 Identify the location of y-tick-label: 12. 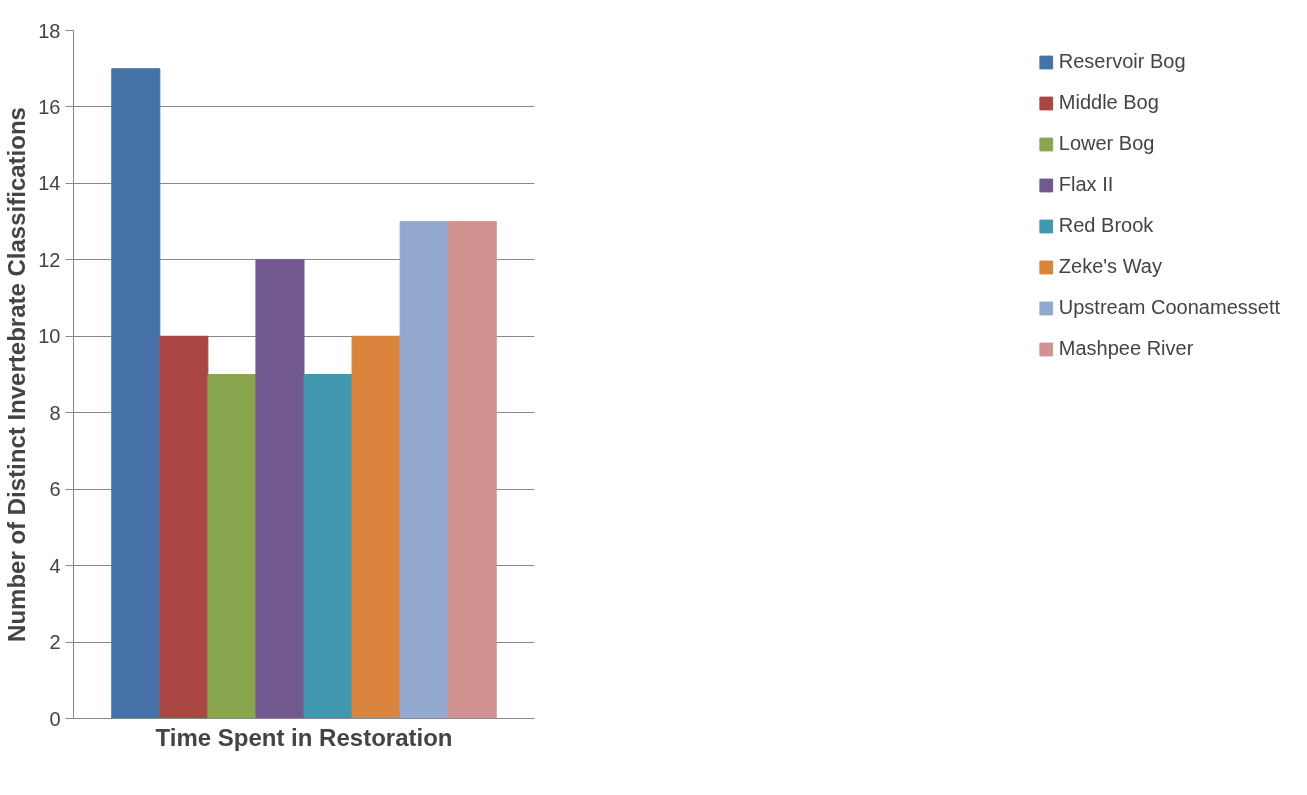
(49, 259).